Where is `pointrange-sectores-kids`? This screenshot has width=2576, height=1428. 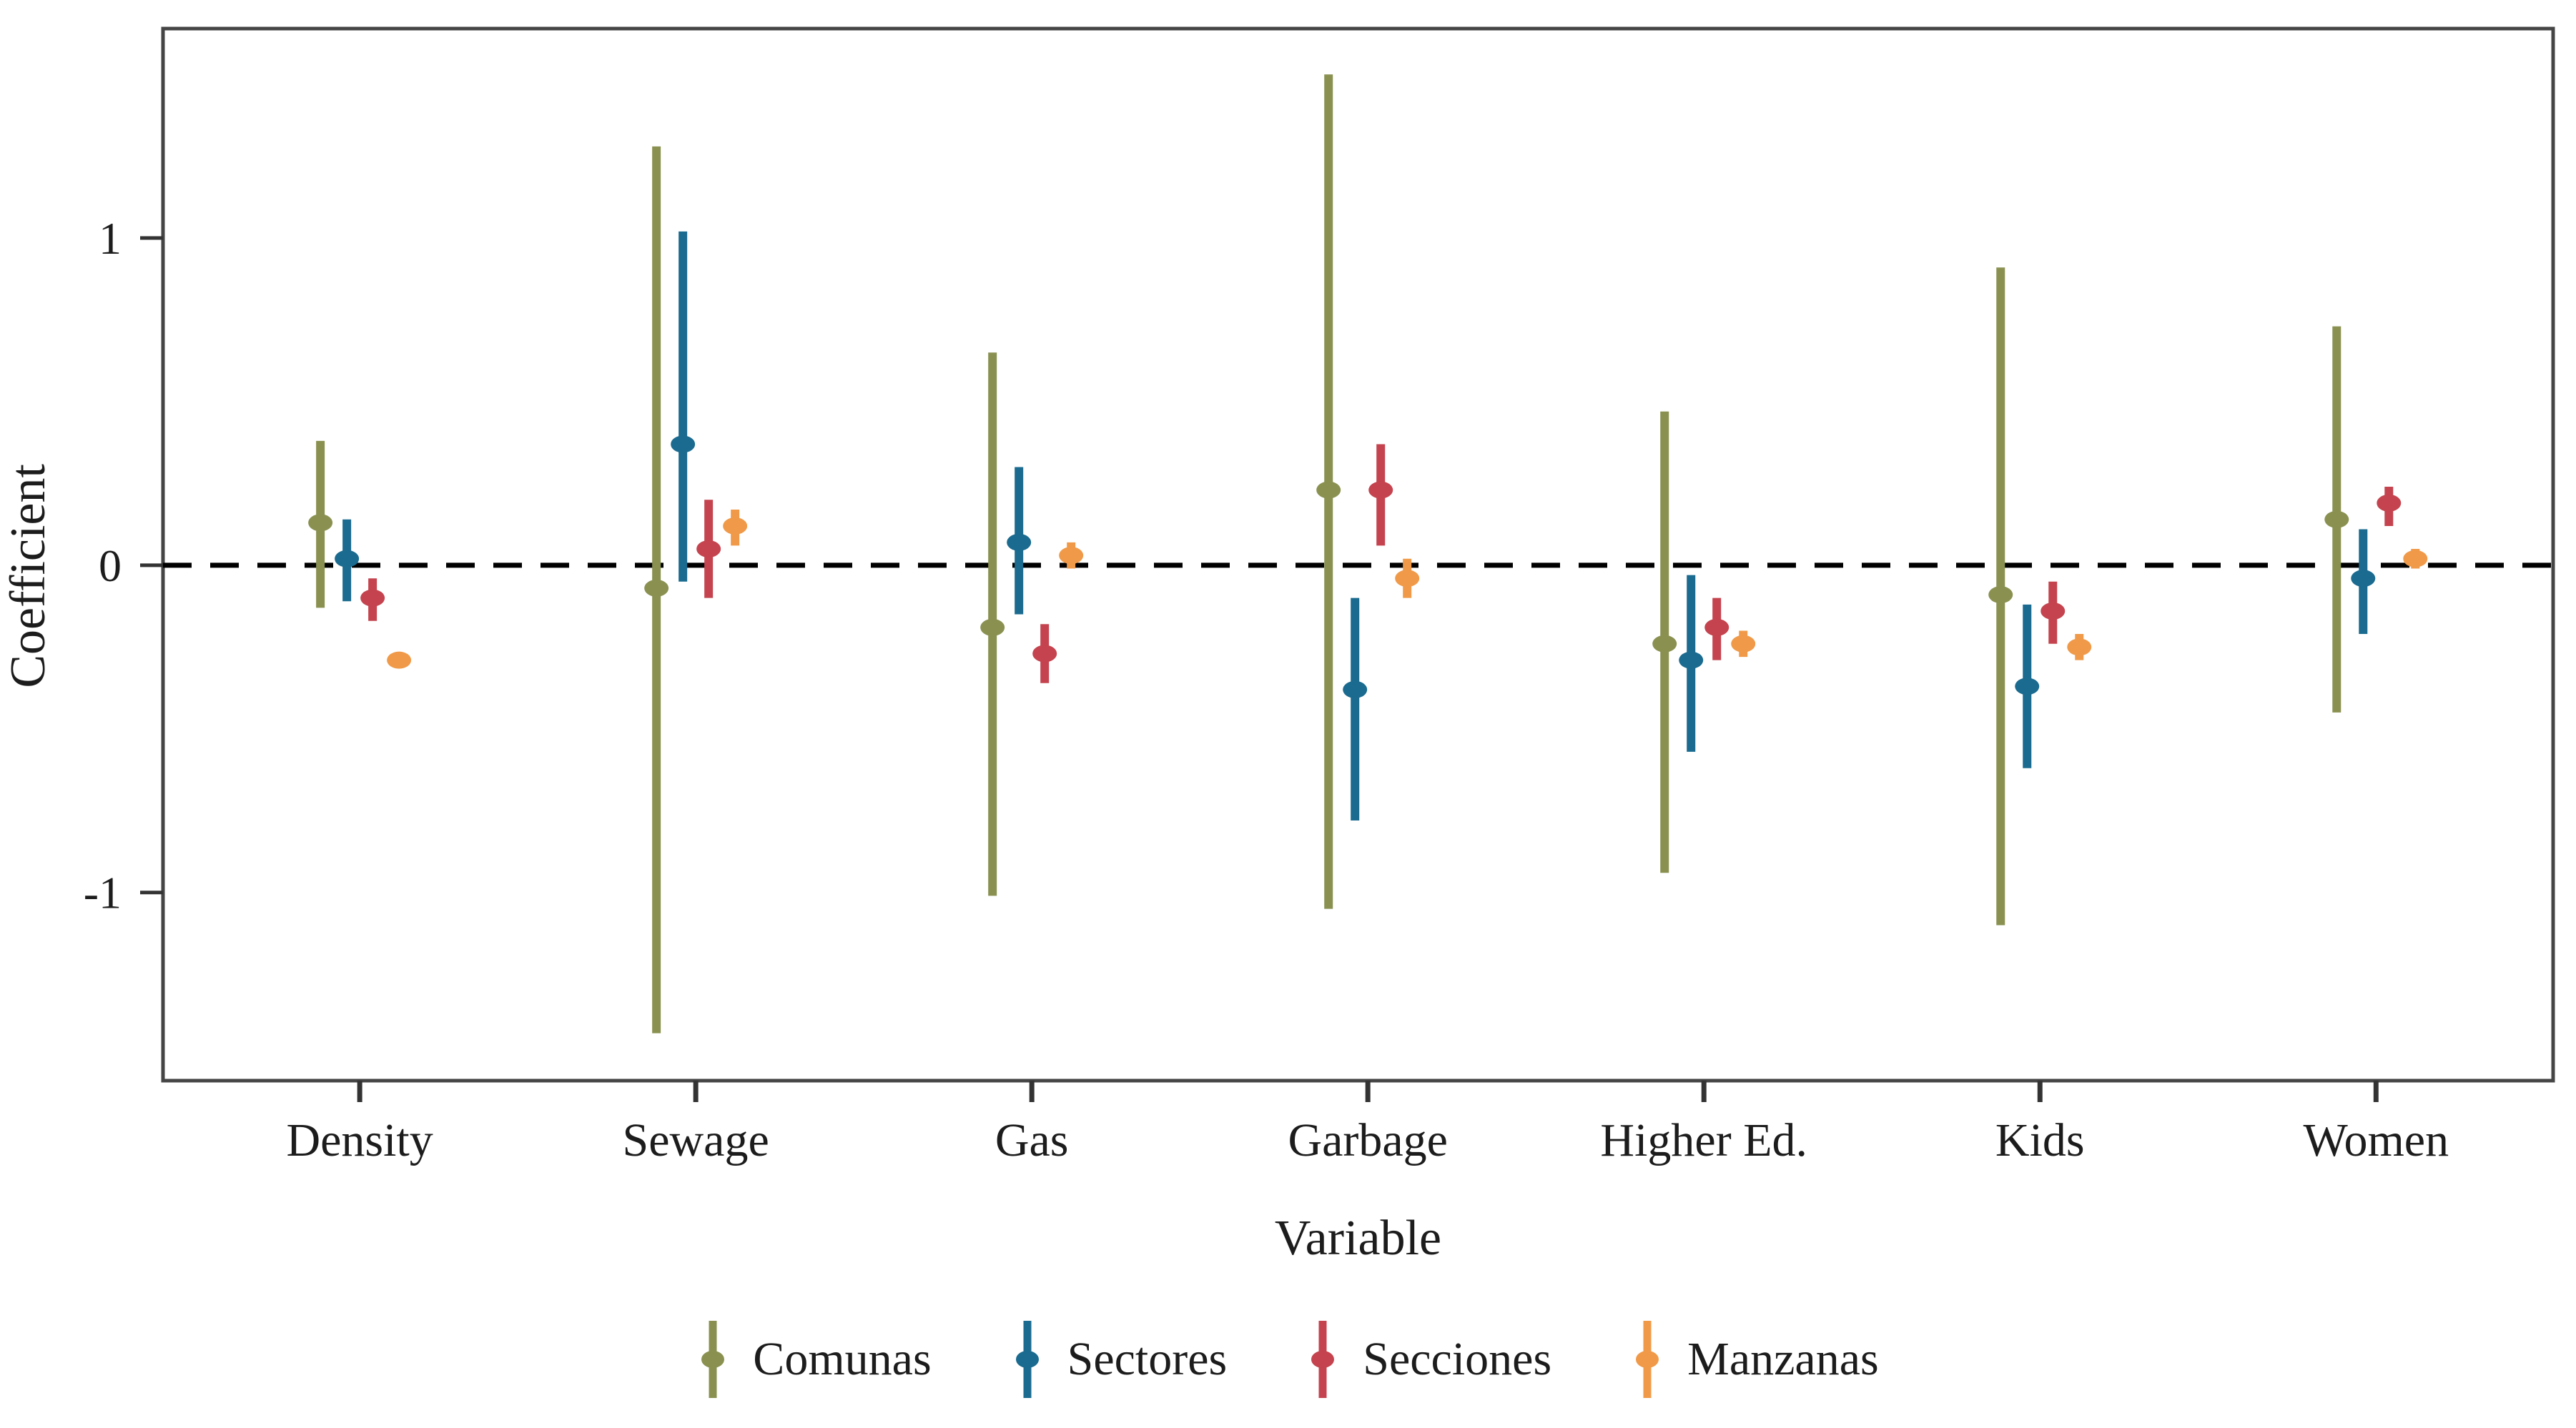
pointrange-sectores-kids is located at coordinates (2027, 686).